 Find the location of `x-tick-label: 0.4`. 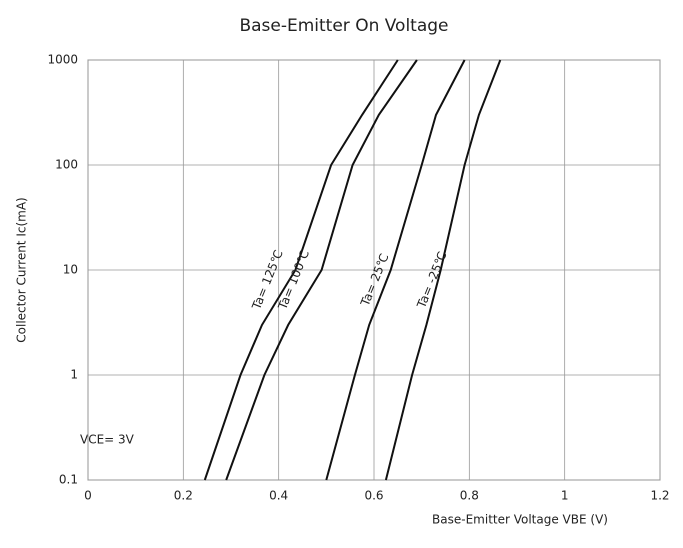

x-tick-label: 0.4 is located at coordinates (278, 496).